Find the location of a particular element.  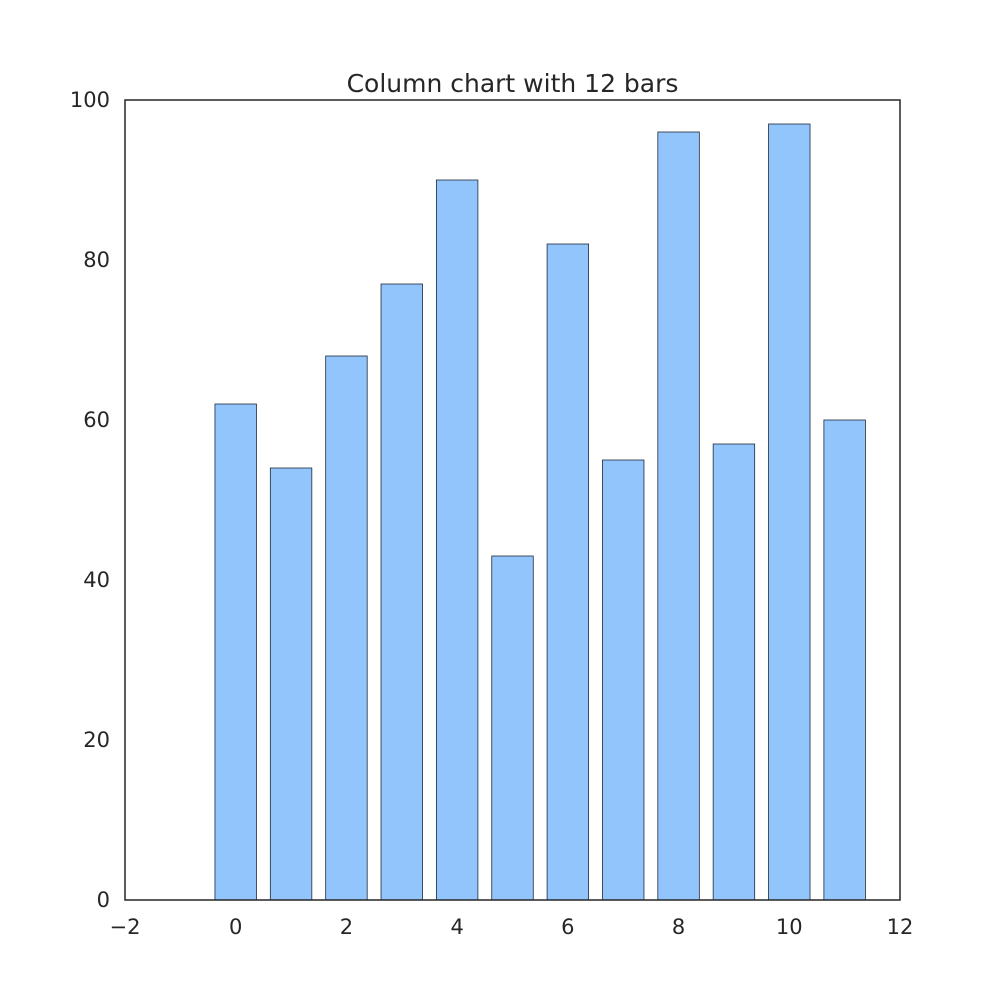

x-tick-label: 8 is located at coordinates (678, 927).